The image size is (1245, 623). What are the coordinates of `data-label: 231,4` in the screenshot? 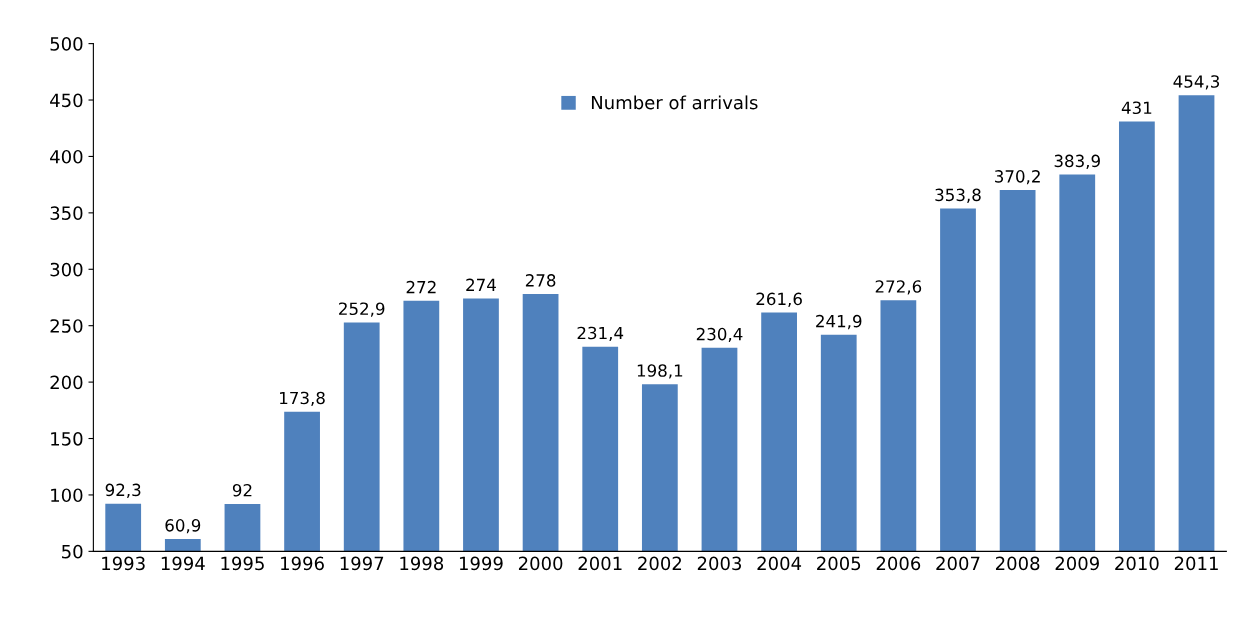 It's located at (600, 333).